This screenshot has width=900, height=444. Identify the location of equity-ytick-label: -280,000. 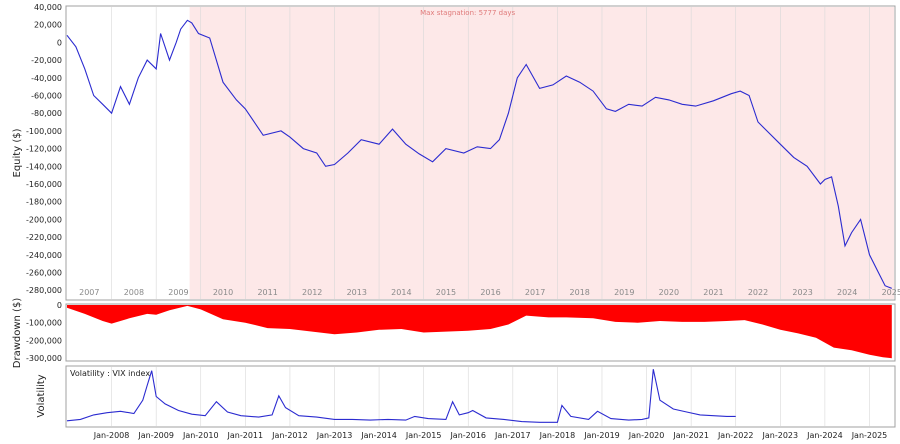
(44, 290).